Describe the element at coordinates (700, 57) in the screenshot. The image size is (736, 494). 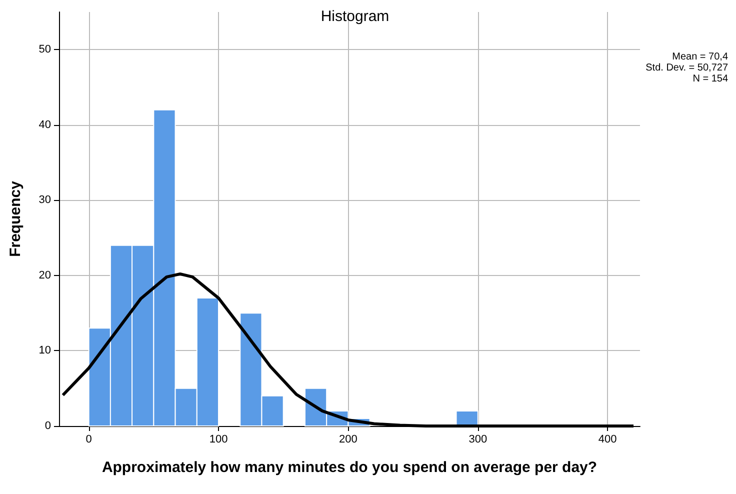
I see `text: Mean = 70,4` at that location.